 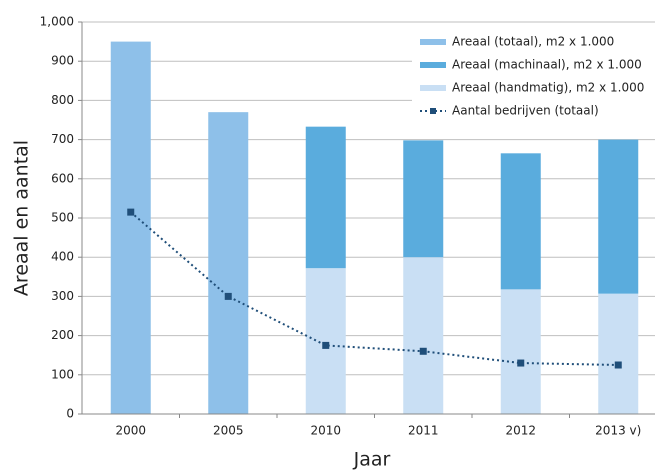 What do you see at coordinates (70, 414) in the screenshot?
I see `y-tick-label: 0` at bounding box center [70, 414].